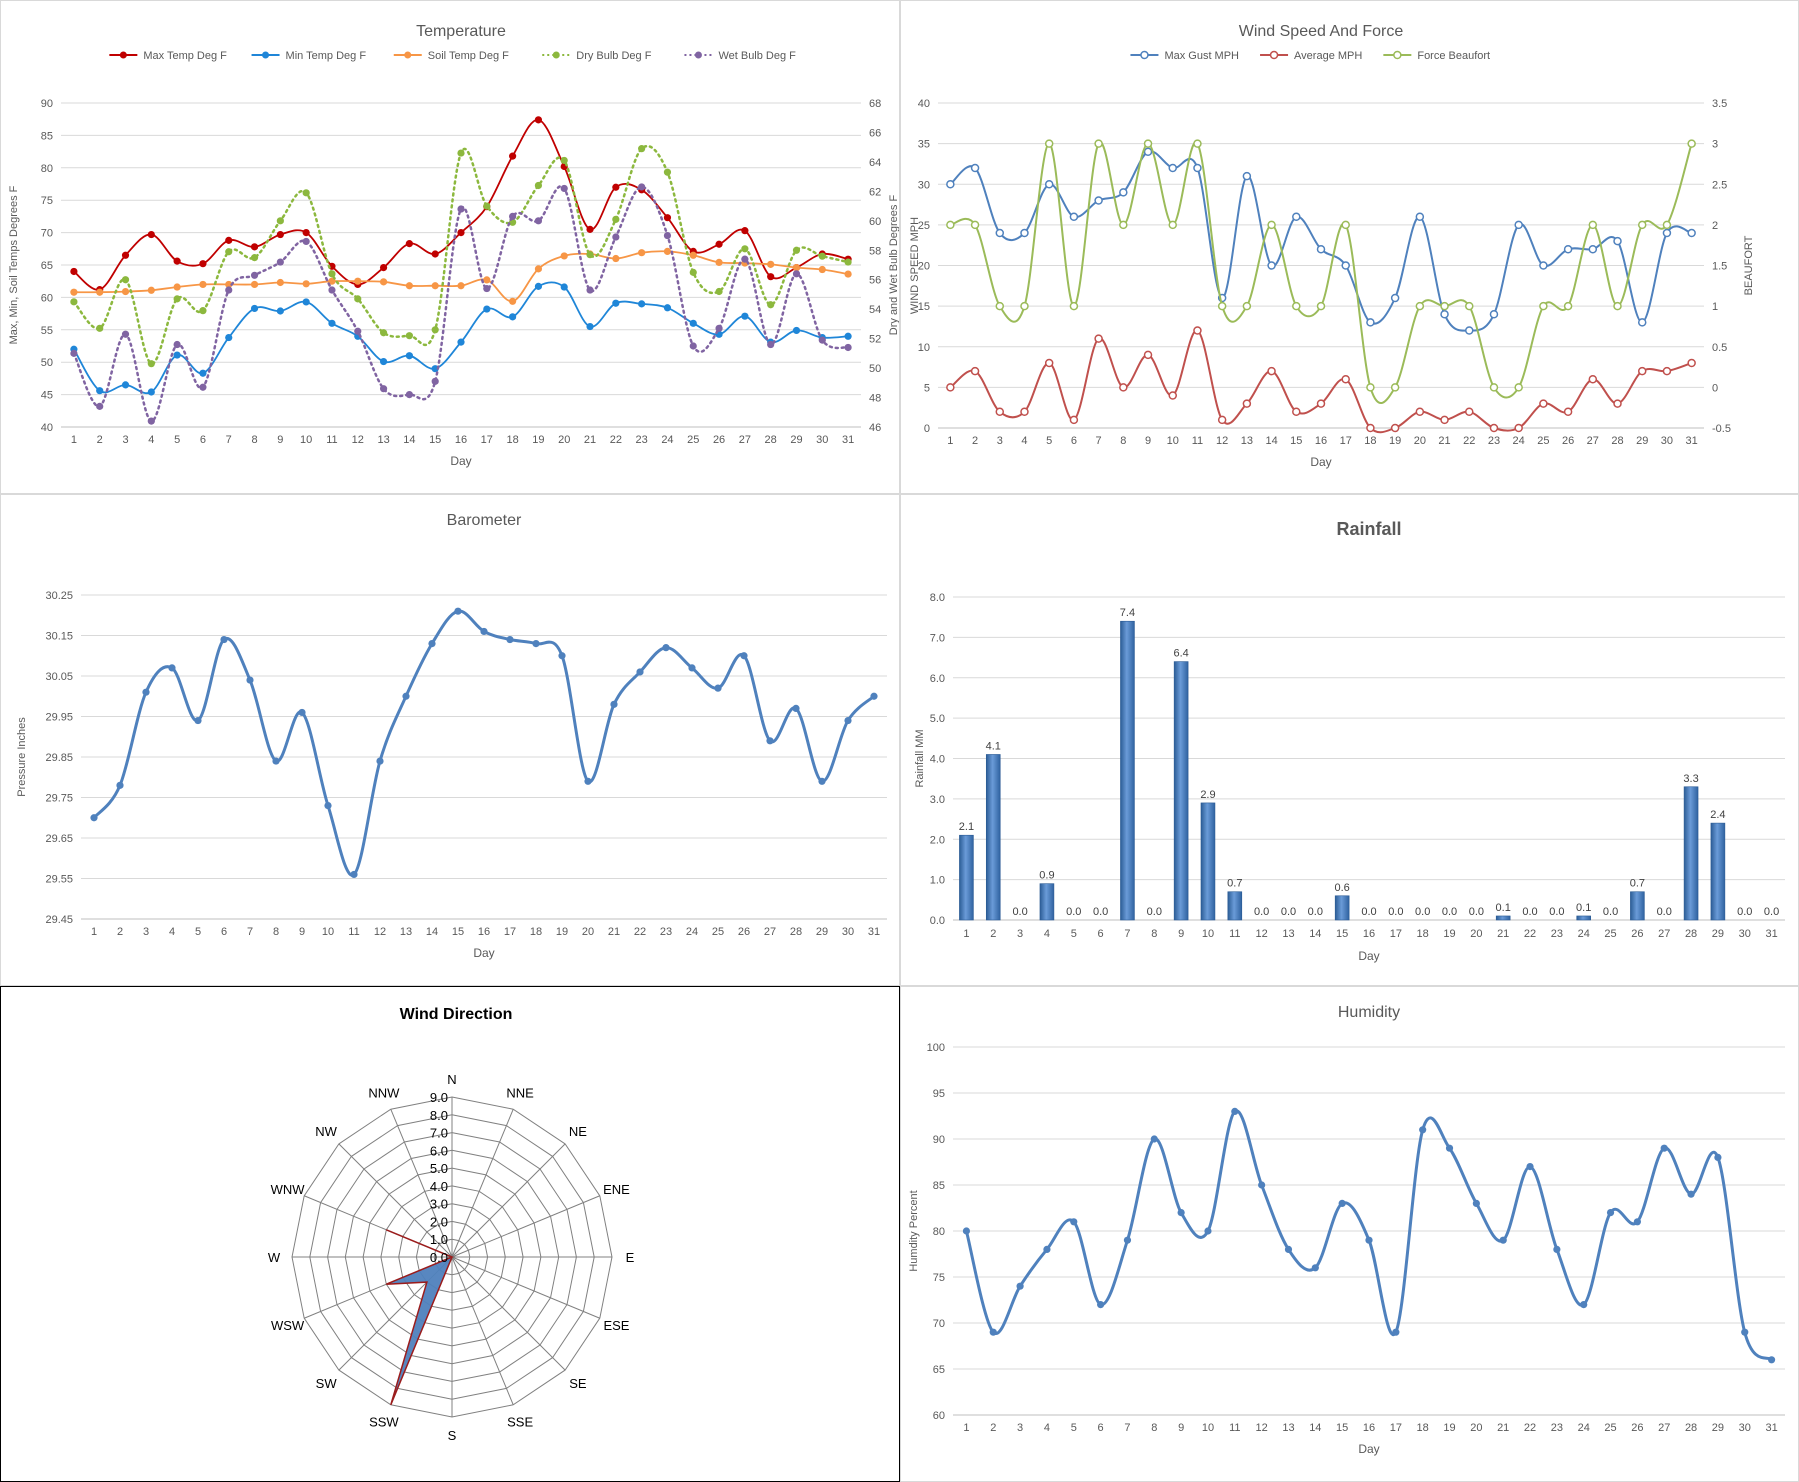  What do you see at coordinates (939, 1232) in the screenshot?
I see `y-tick-label: 80` at bounding box center [939, 1232].